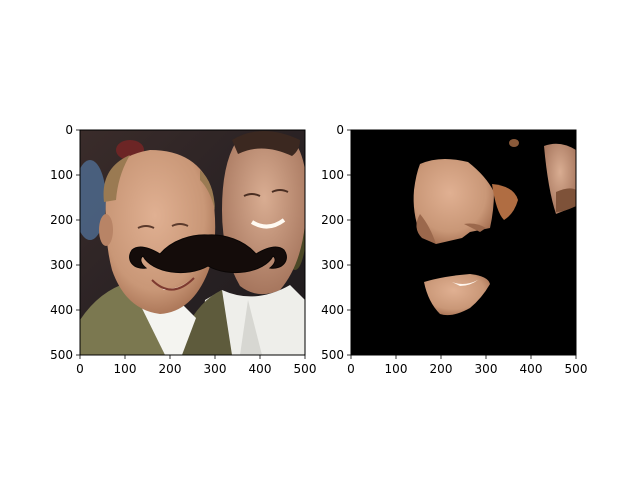  What do you see at coordinates (441, 369) in the screenshot?
I see `right-xtick-label: 200` at bounding box center [441, 369].